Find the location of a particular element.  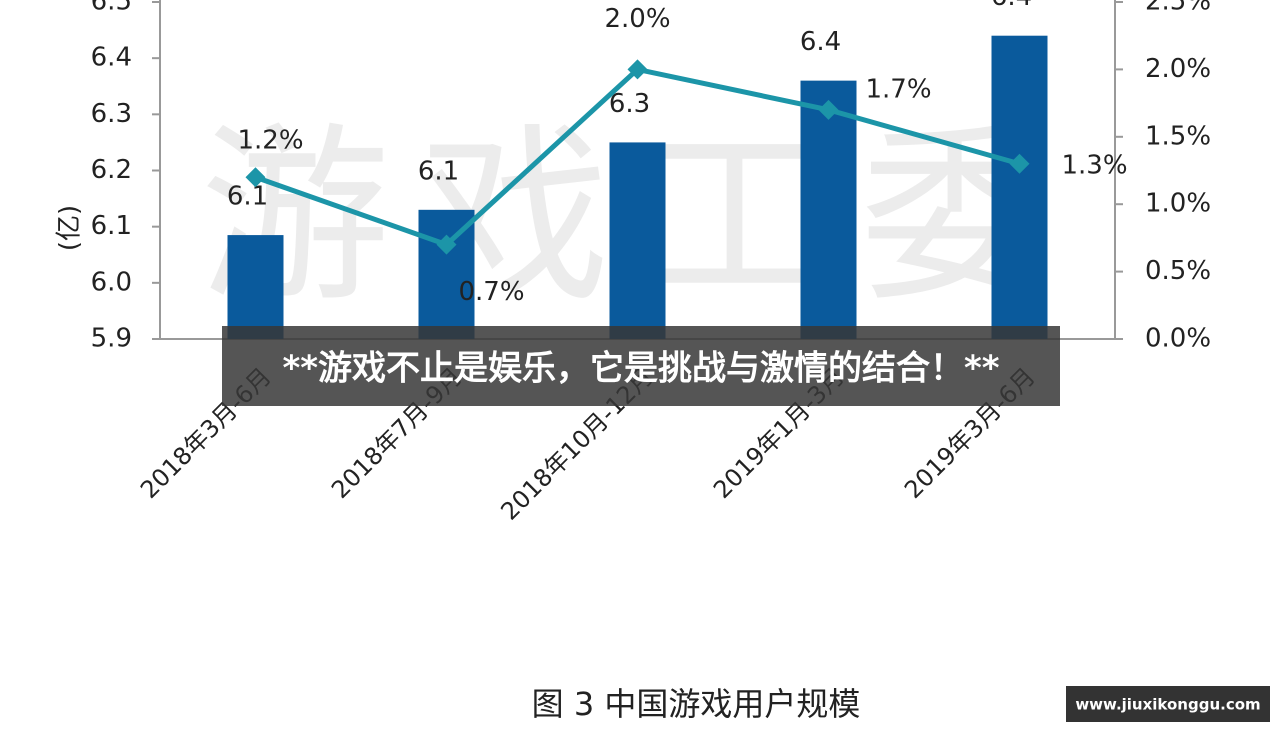

banner-bg is located at coordinates (641, 366).